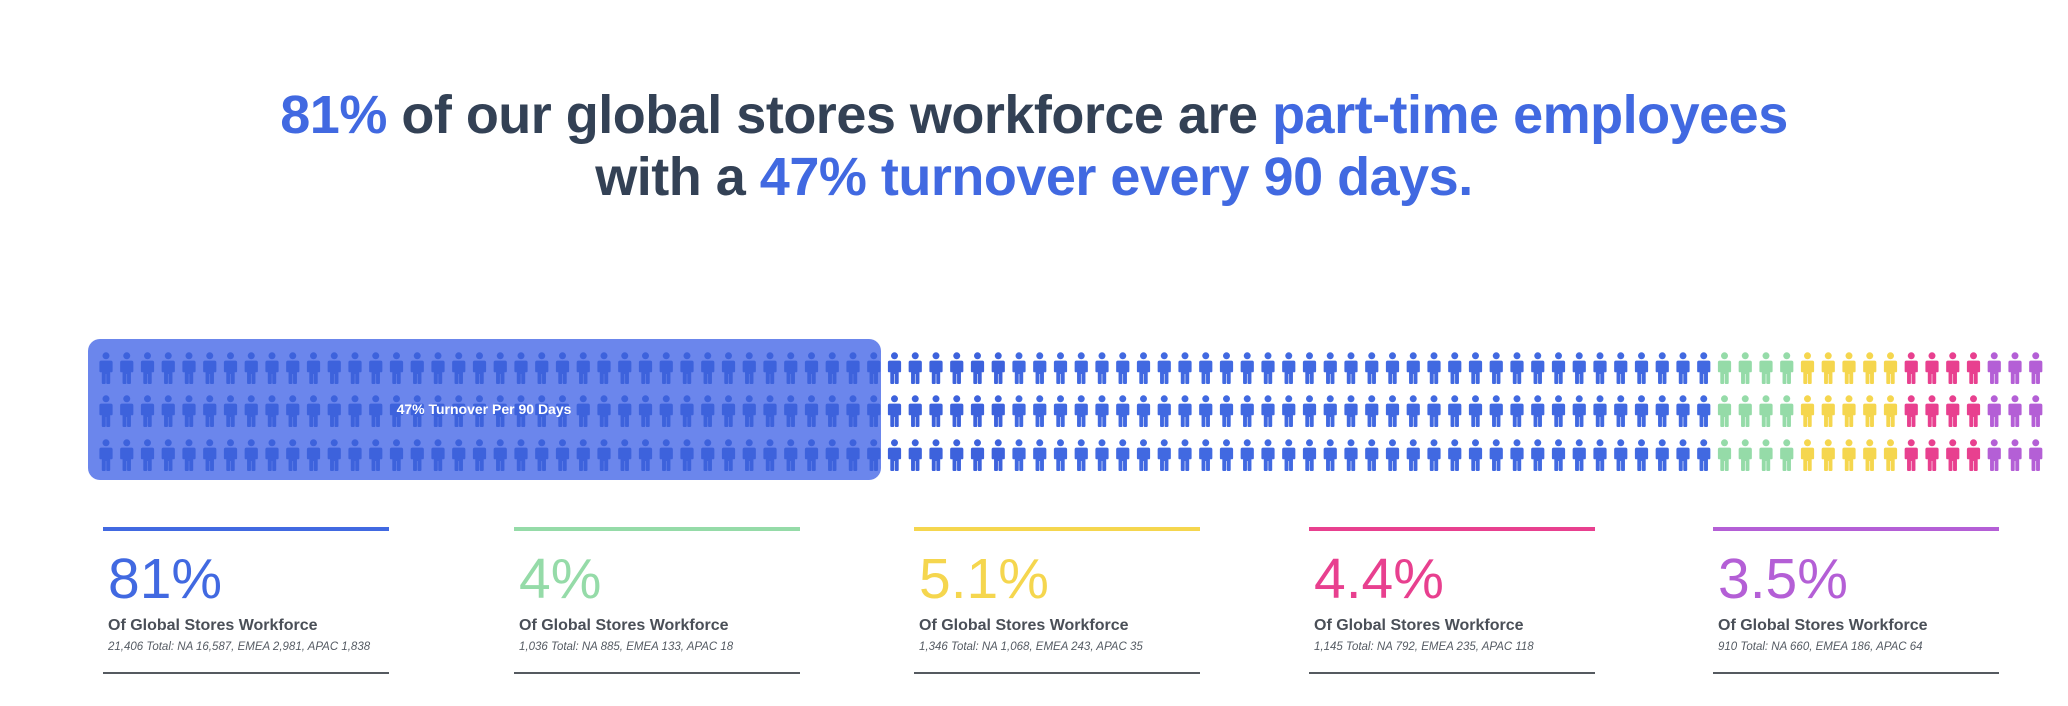 The height and width of the screenshot is (706, 2068). I want to click on headline-text-2: with a, so click(677, 177).